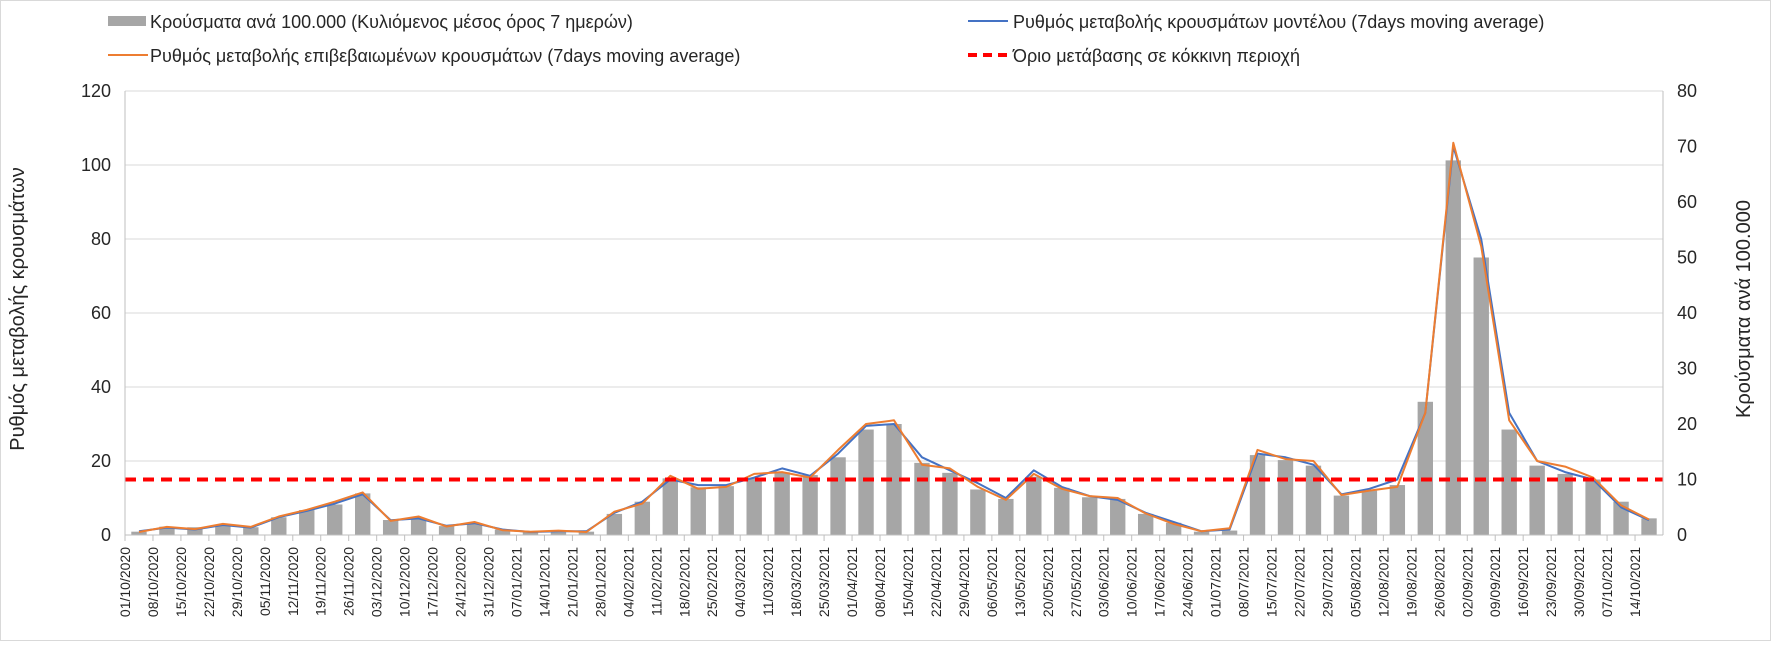 The width and height of the screenshot is (1771, 646). What do you see at coordinates (1383, 582) in the screenshot?
I see `x-tick-label: 12/08/2021` at bounding box center [1383, 582].